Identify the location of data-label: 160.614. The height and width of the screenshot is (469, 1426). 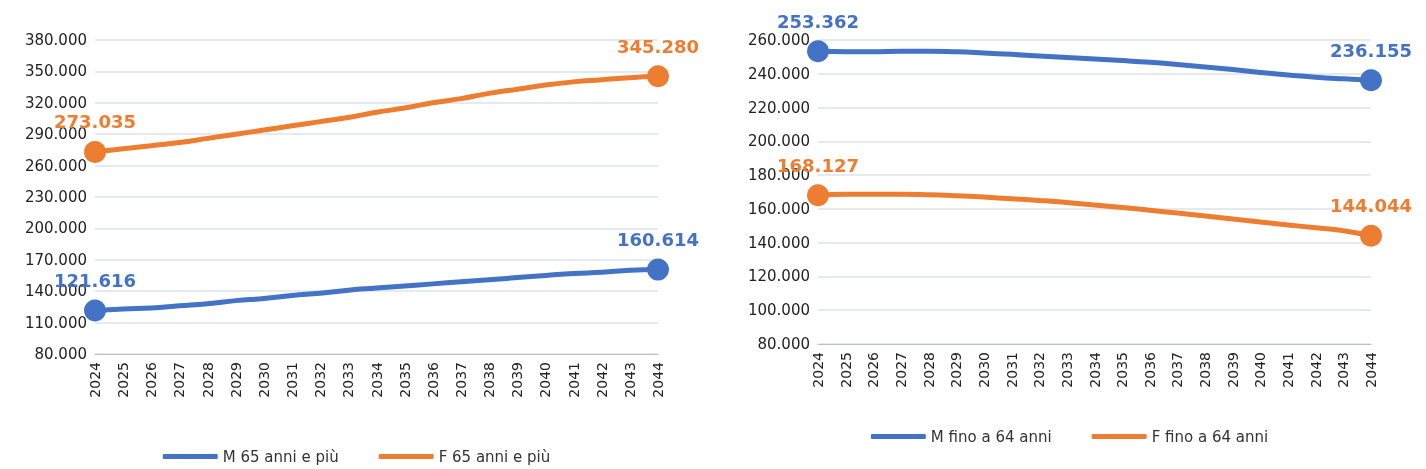
(658, 240).